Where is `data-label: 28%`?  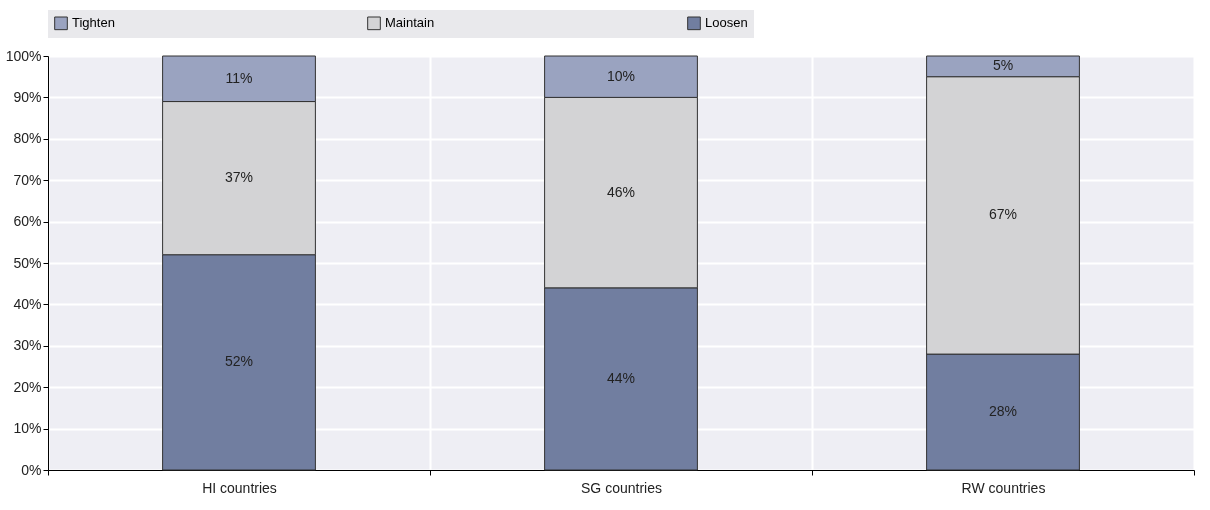
data-label: 28% is located at coordinates (1003, 411).